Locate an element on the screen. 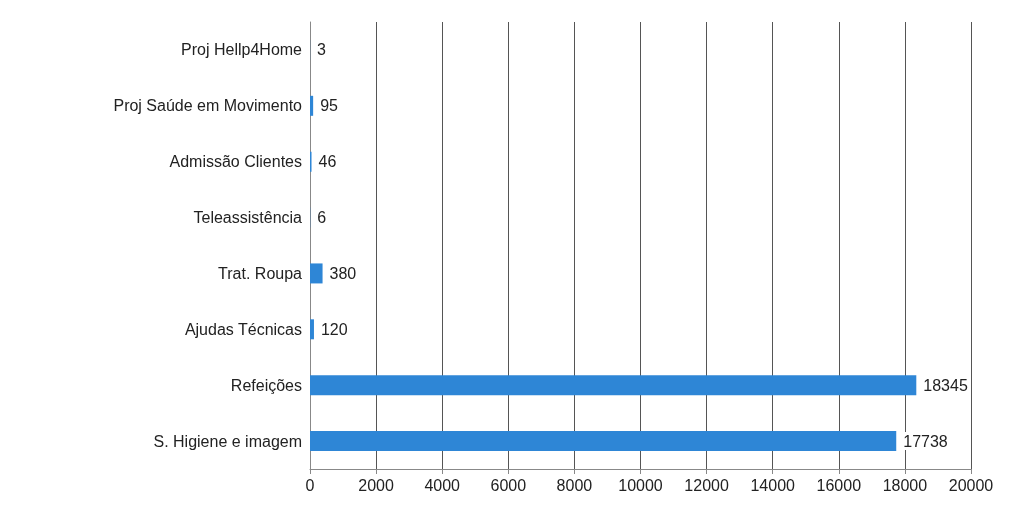  data-label: 120 is located at coordinates (334, 329).